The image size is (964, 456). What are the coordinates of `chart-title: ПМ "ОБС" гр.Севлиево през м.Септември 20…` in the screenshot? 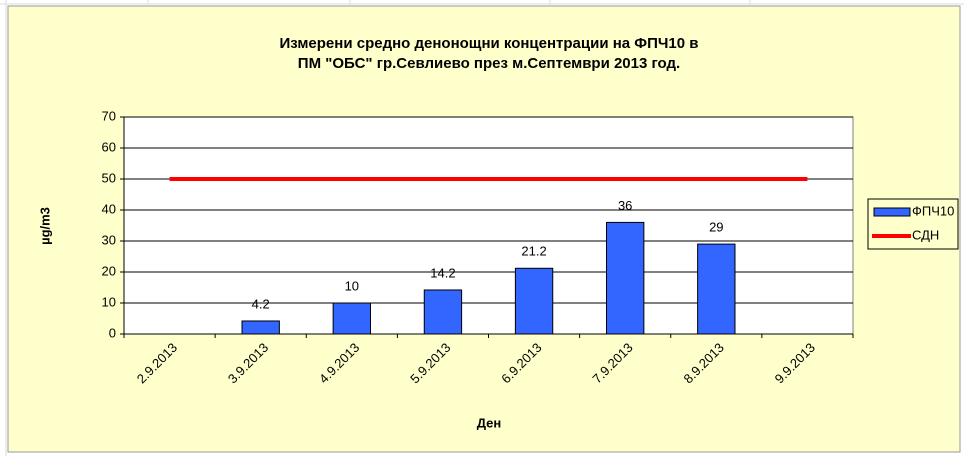 It's located at (489, 63).